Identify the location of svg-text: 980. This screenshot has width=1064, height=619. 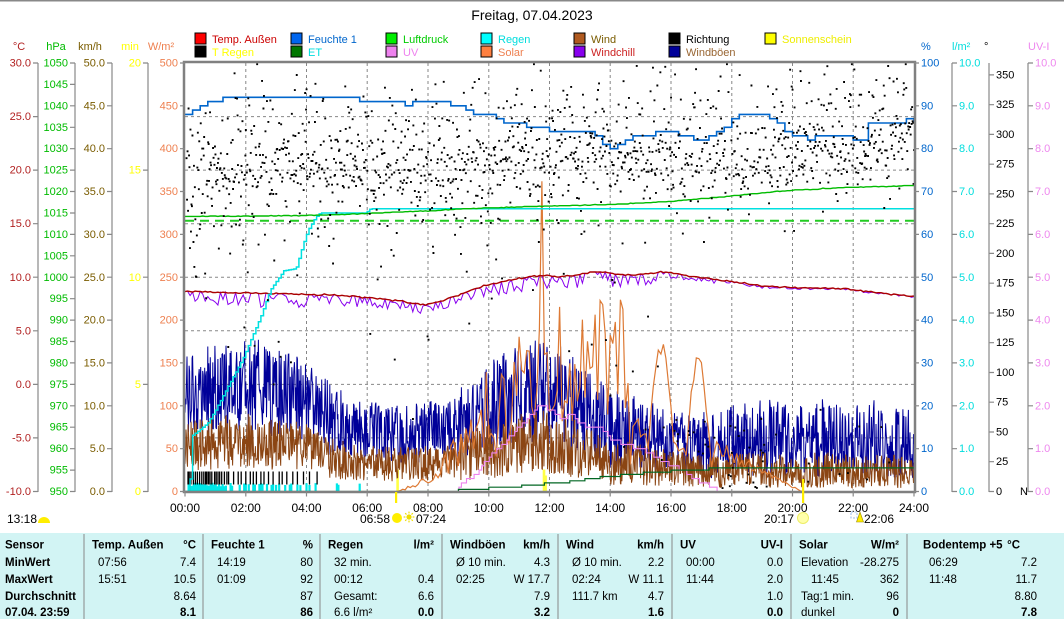
(59, 363).